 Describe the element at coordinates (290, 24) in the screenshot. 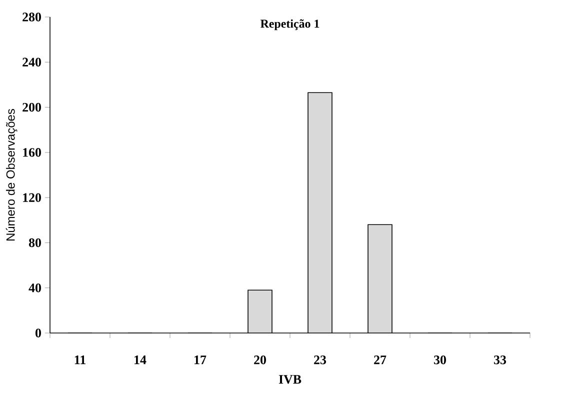

I see `chart-title: Repetição 1` at that location.